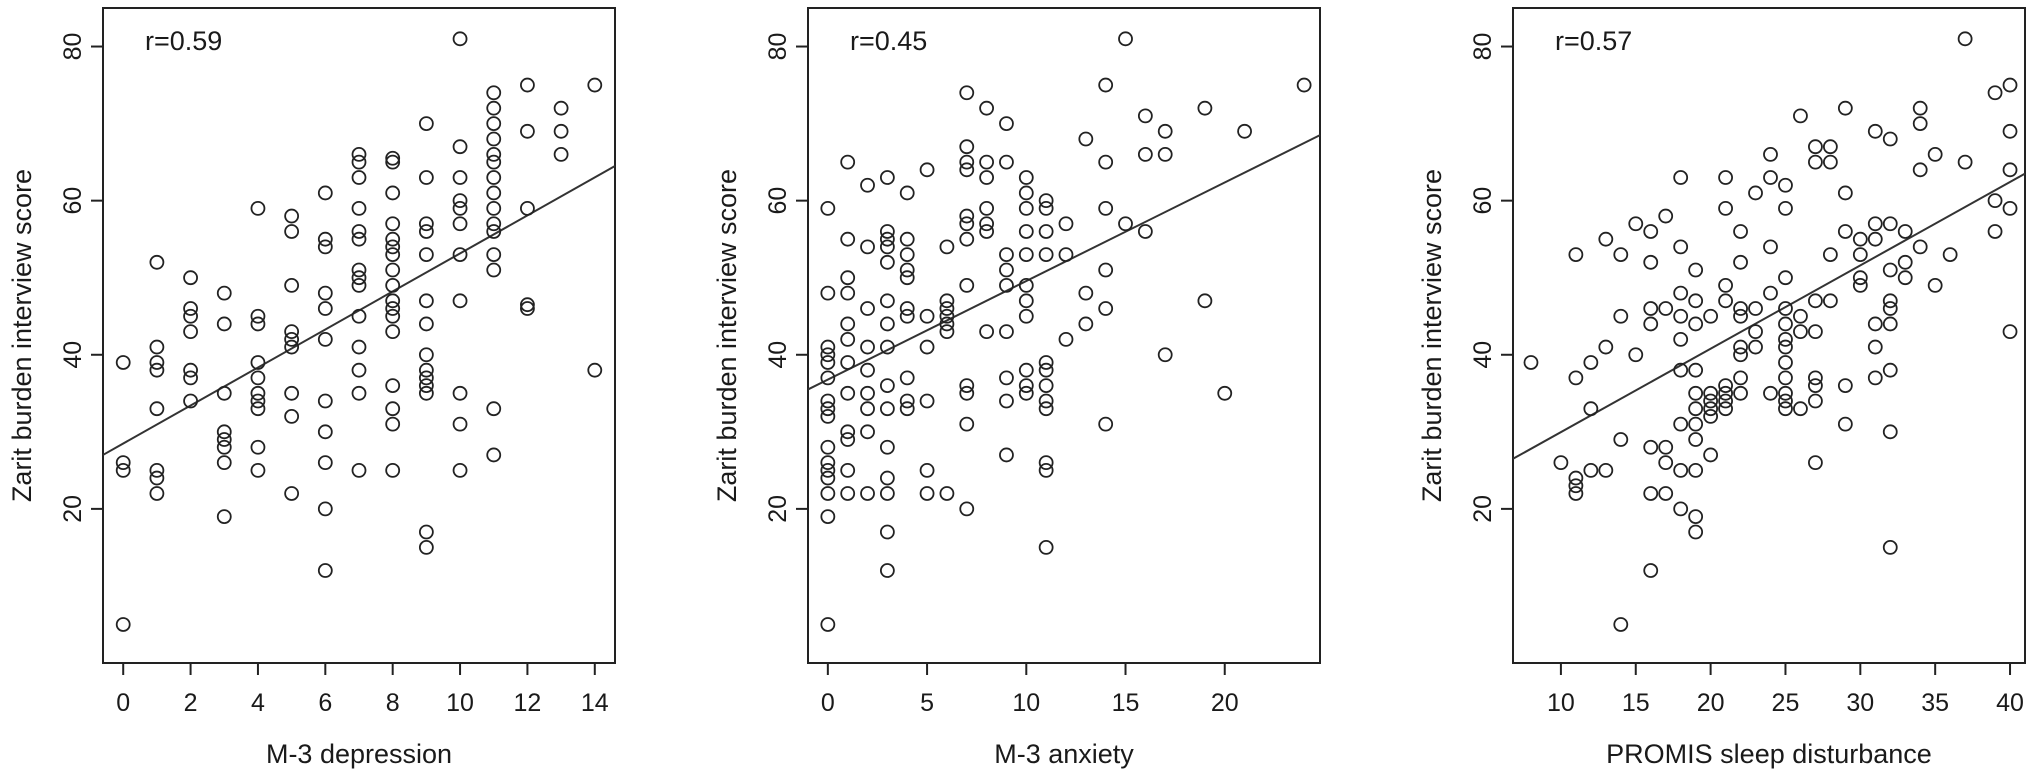 The width and height of the screenshot is (2032, 776). What do you see at coordinates (191, 703) in the screenshot?
I see `panel-1-x-tick-label: 2` at bounding box center [191, 703].